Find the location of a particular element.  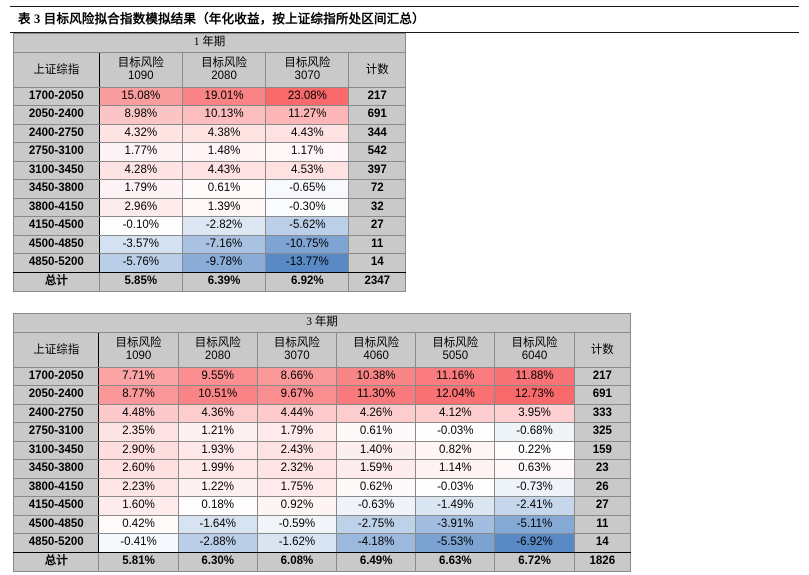

data-cell: 7.71% is located at coordinates (138, 376).